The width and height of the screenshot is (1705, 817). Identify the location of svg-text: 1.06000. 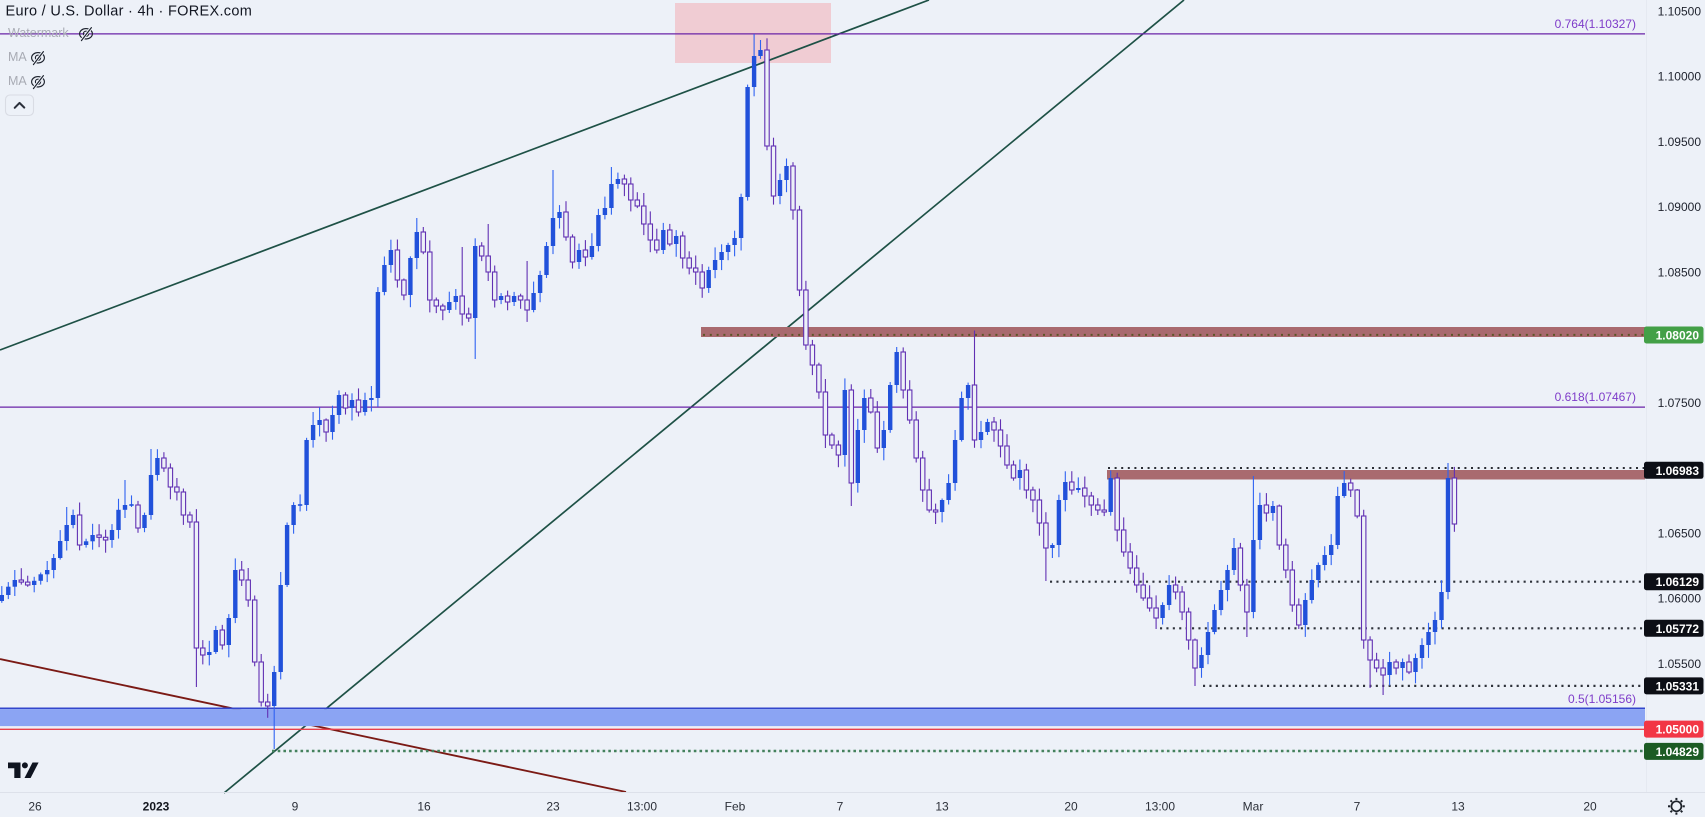
(1680, 599).